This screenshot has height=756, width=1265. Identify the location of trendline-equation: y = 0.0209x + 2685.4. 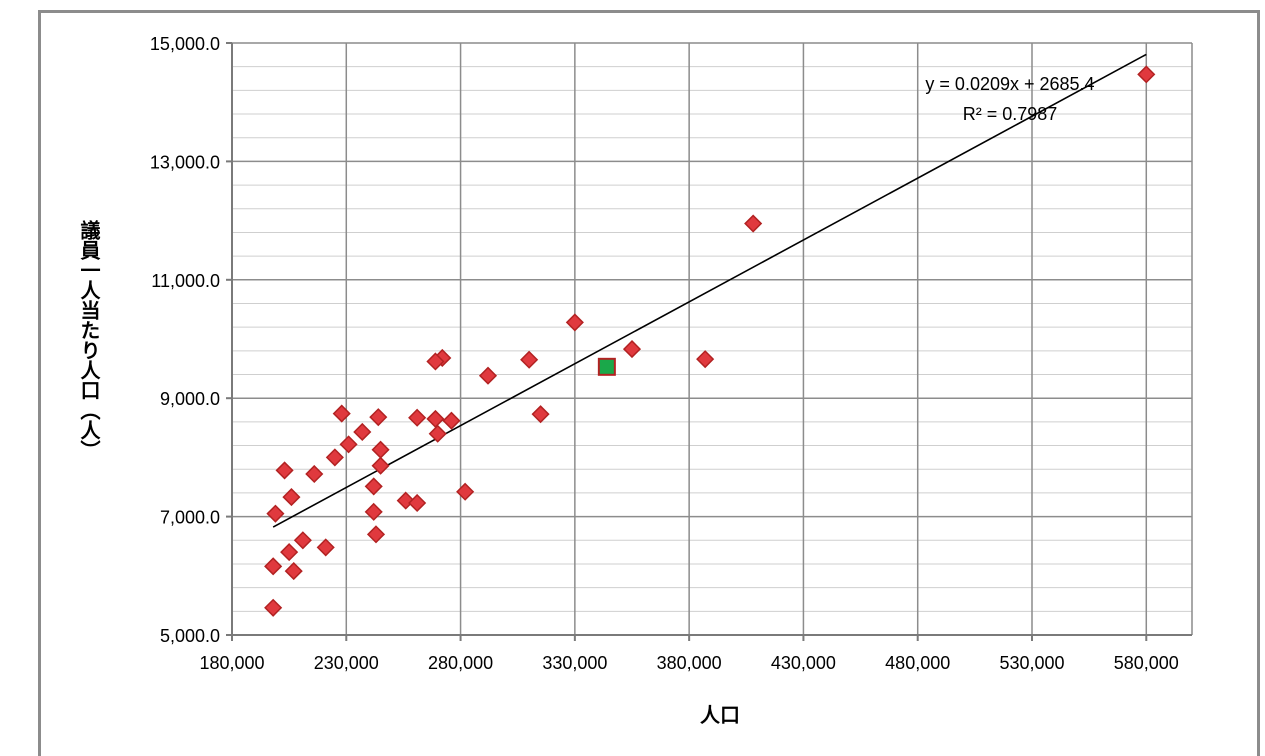
(1009, 84).